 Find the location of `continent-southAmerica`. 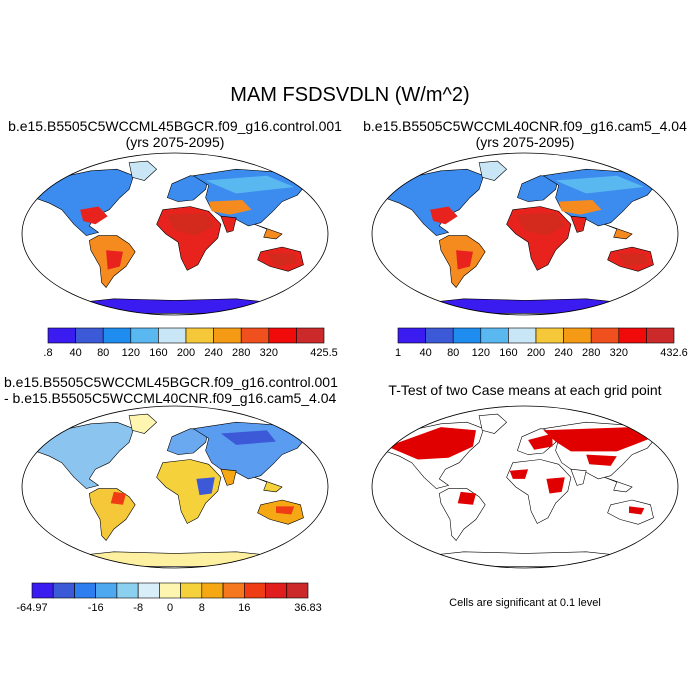

continent-southAmerica is located at coordinates (112, 514).